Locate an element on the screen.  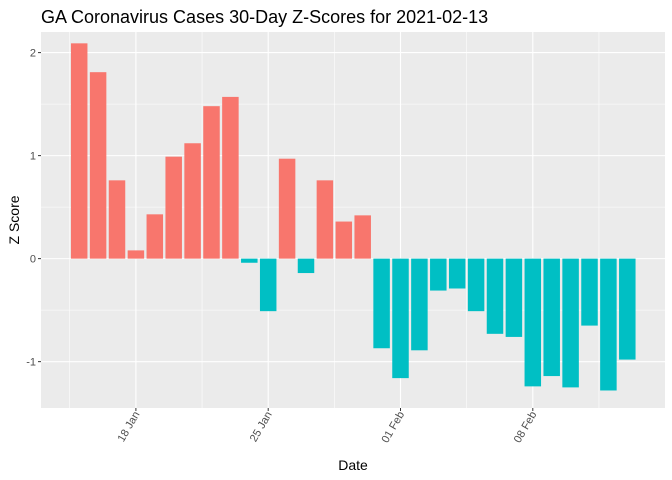
y-tick-label: -1 is located at coordinates (31, 363).